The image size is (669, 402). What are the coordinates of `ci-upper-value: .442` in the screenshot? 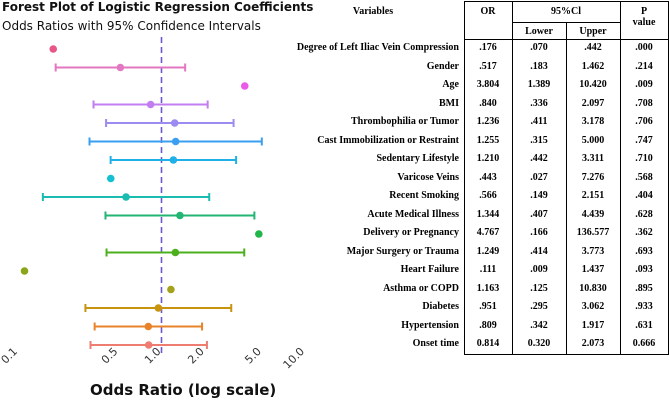 It's located at (593, 47).